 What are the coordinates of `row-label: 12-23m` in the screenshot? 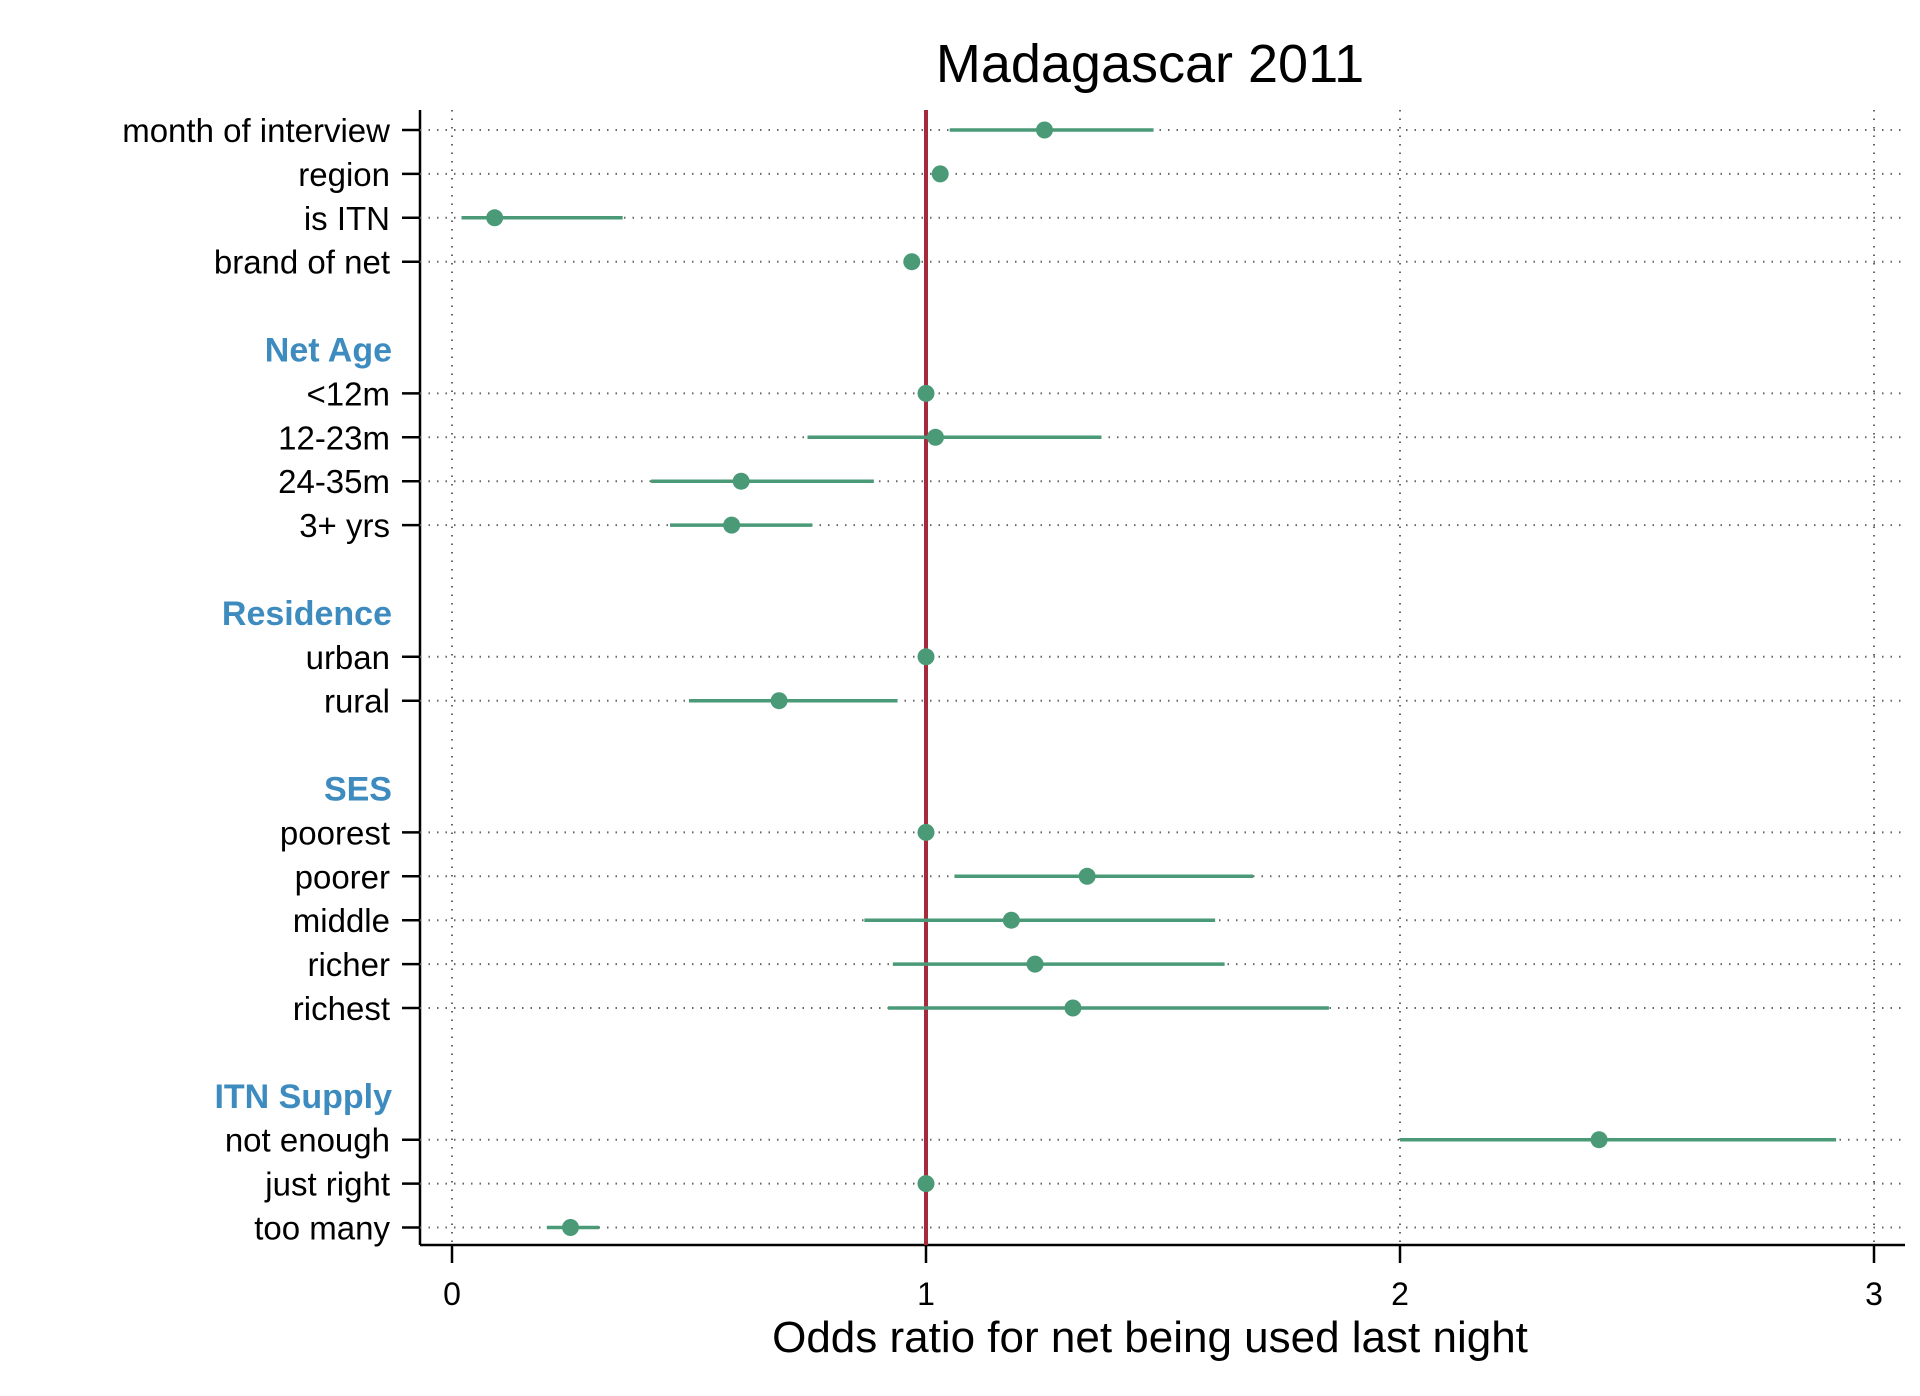 It's located at (334, 437).